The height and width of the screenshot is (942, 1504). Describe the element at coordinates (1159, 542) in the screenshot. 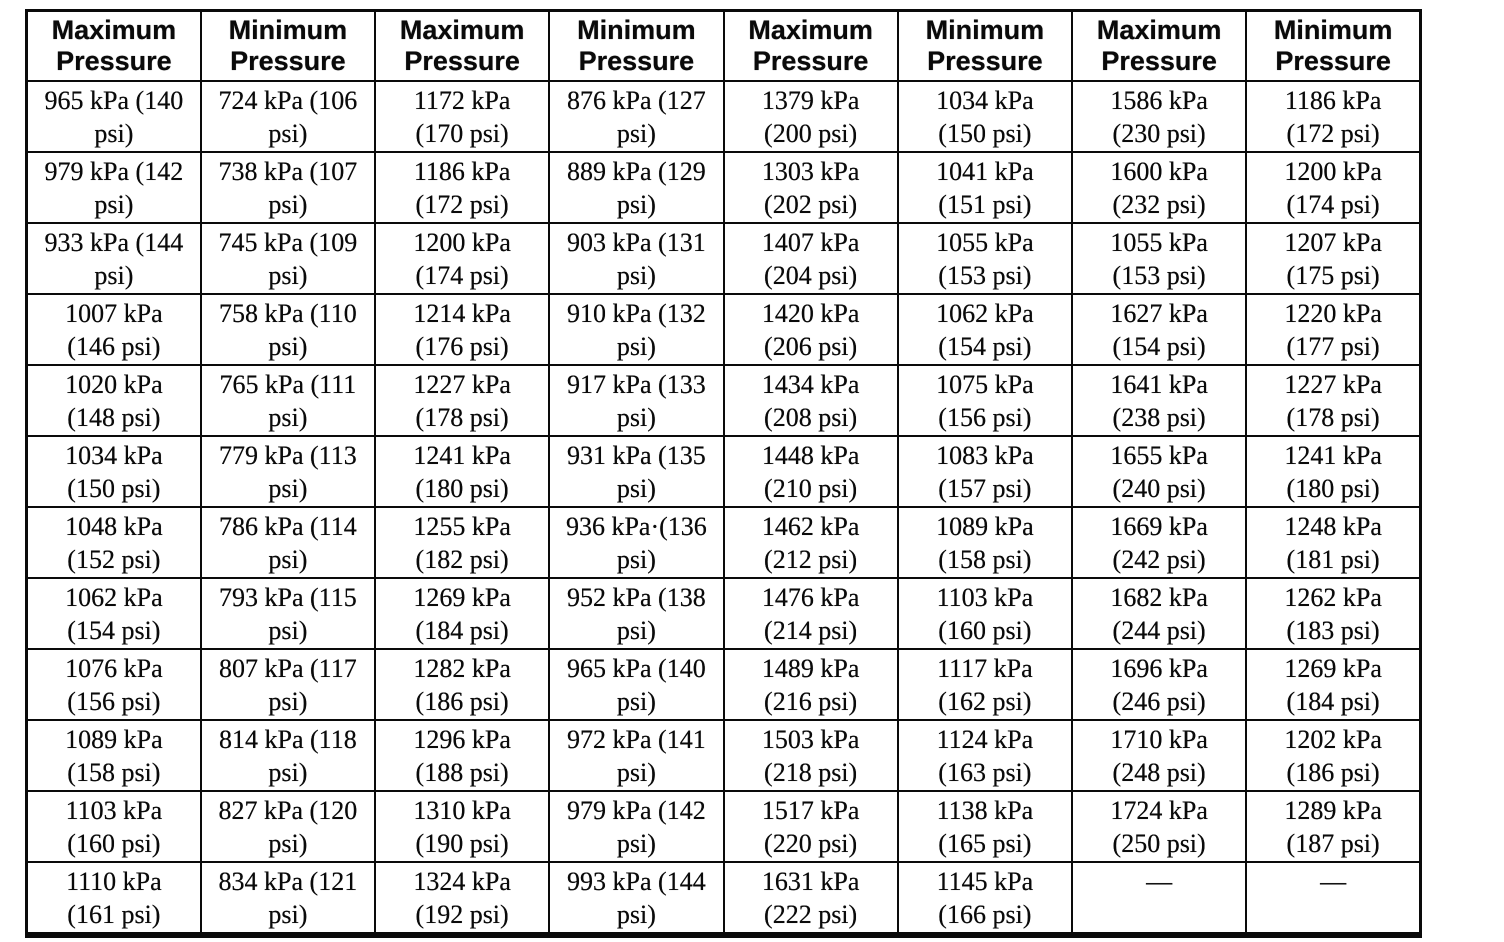

I see `table-cell: 1669 kPa (242 psi)` at that location.